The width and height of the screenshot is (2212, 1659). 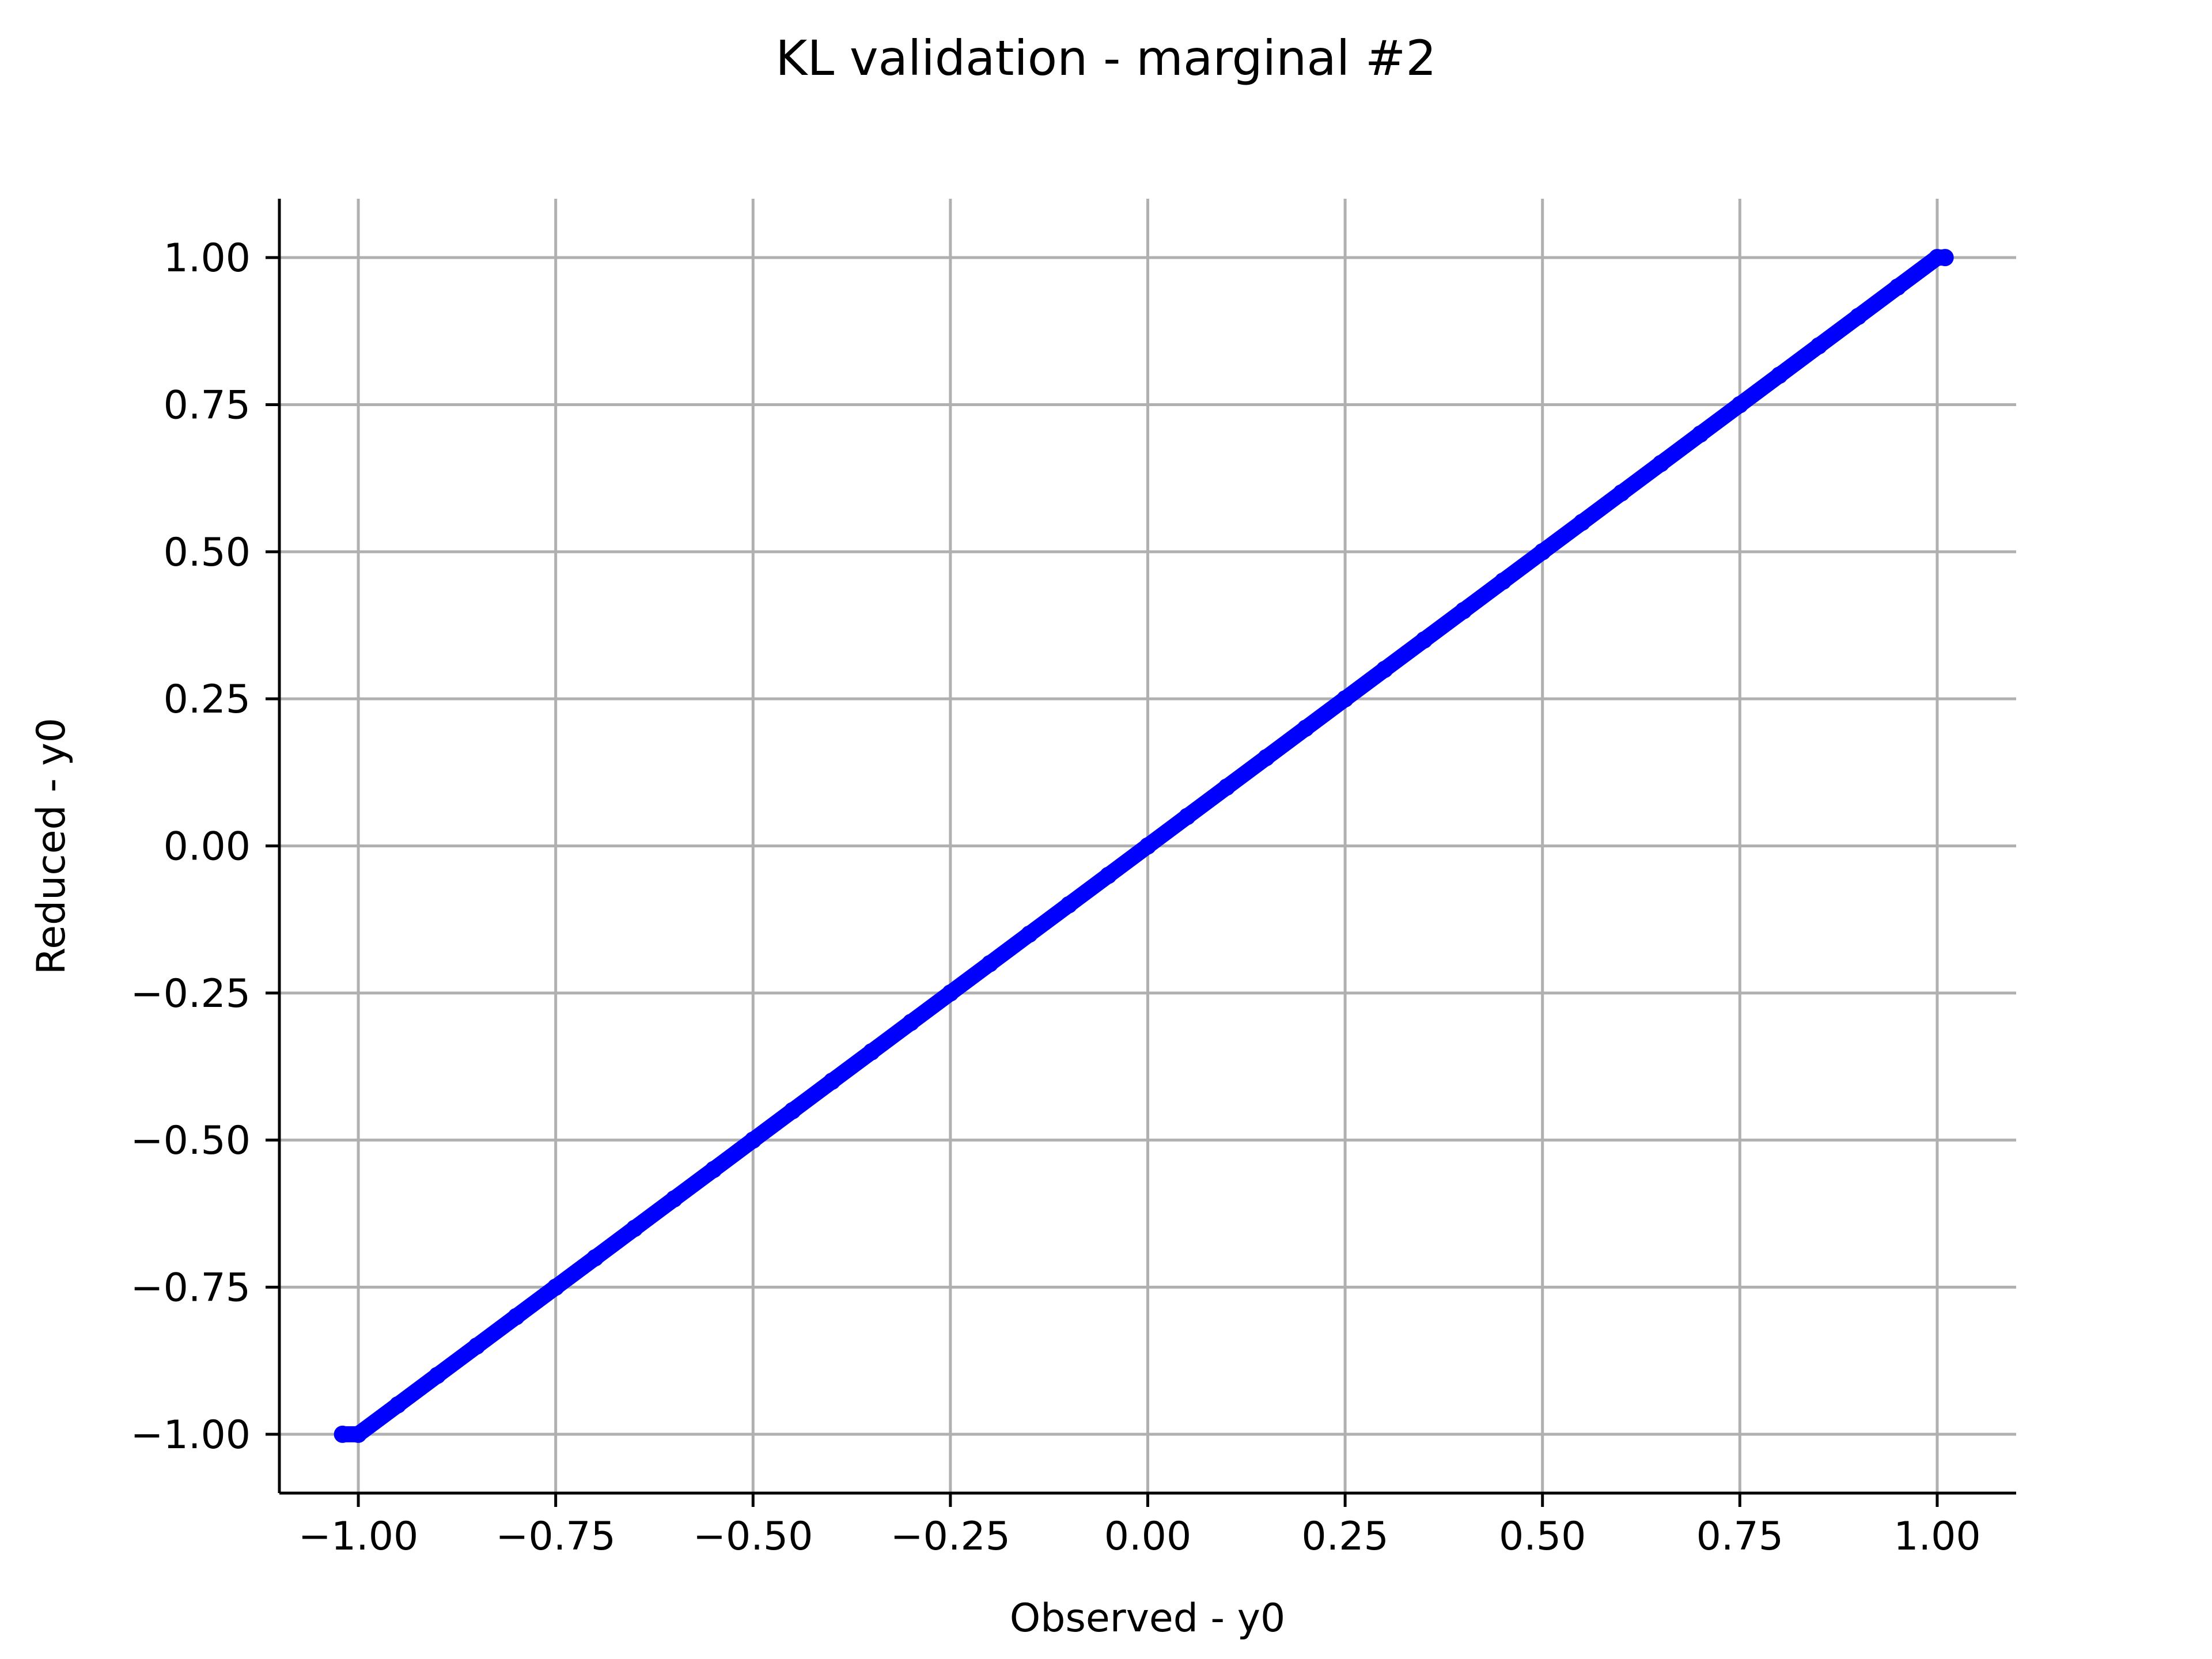 What do you see at coordinates (1344, 1536) in the screenshot?
I see `x-tick-label-5: 0.25` at bounding box center [1344, 1536].